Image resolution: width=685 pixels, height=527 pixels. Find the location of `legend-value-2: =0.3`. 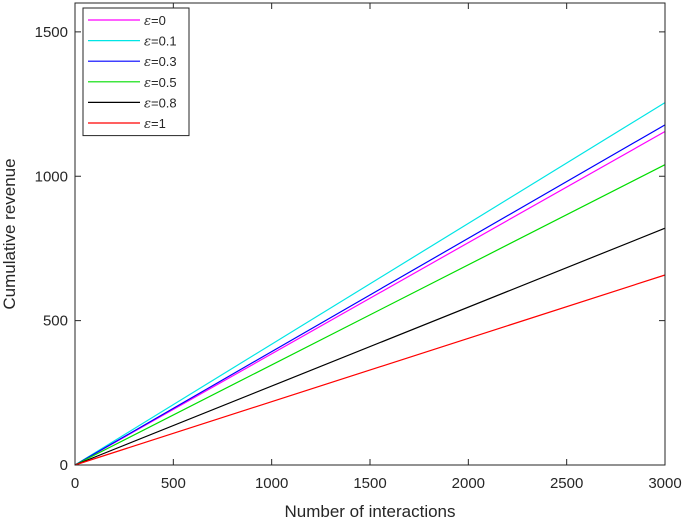

legend-value-2: =0.3 is located at coordinates (164, 61).